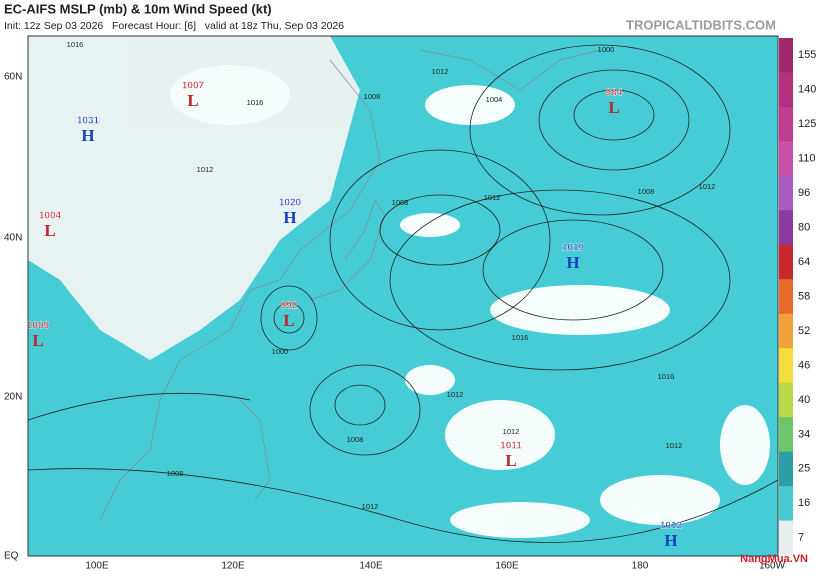 The image size is (819, 578). I want to click on longitude-label: 160E, so click(507, 566).